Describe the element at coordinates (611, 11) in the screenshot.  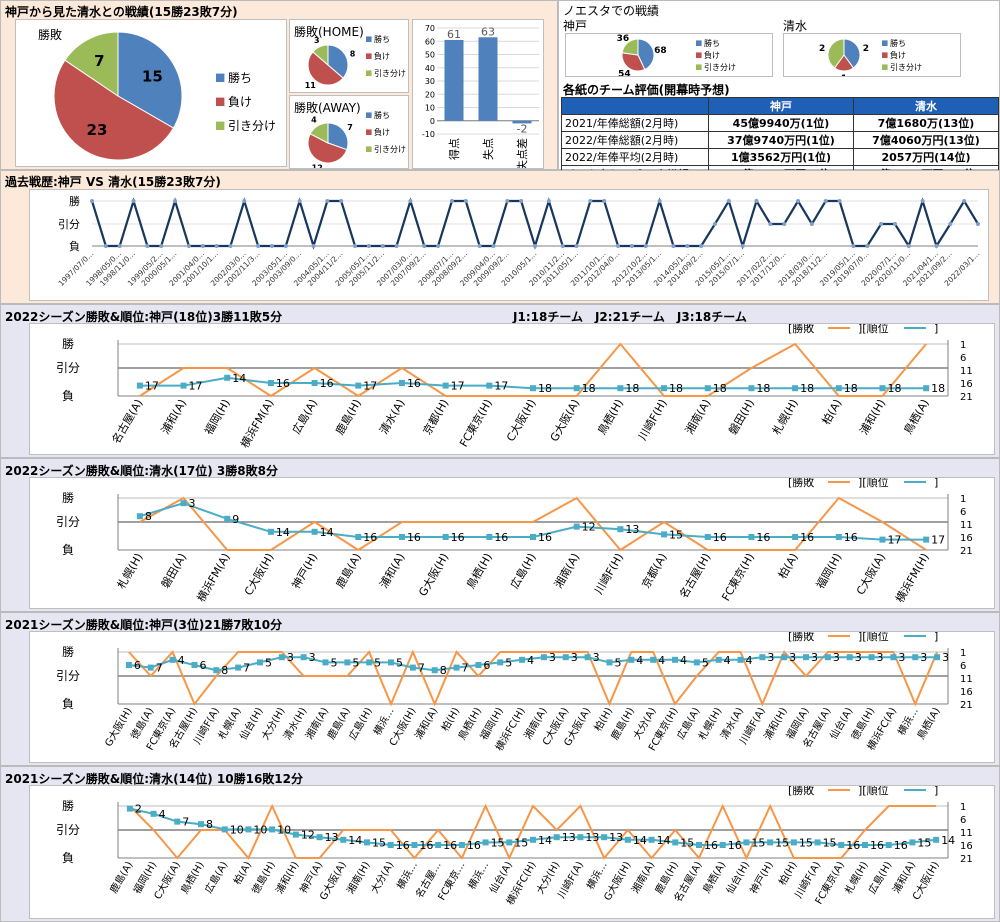
I see `noesta-title: ノエスタでの戦績` at that location.